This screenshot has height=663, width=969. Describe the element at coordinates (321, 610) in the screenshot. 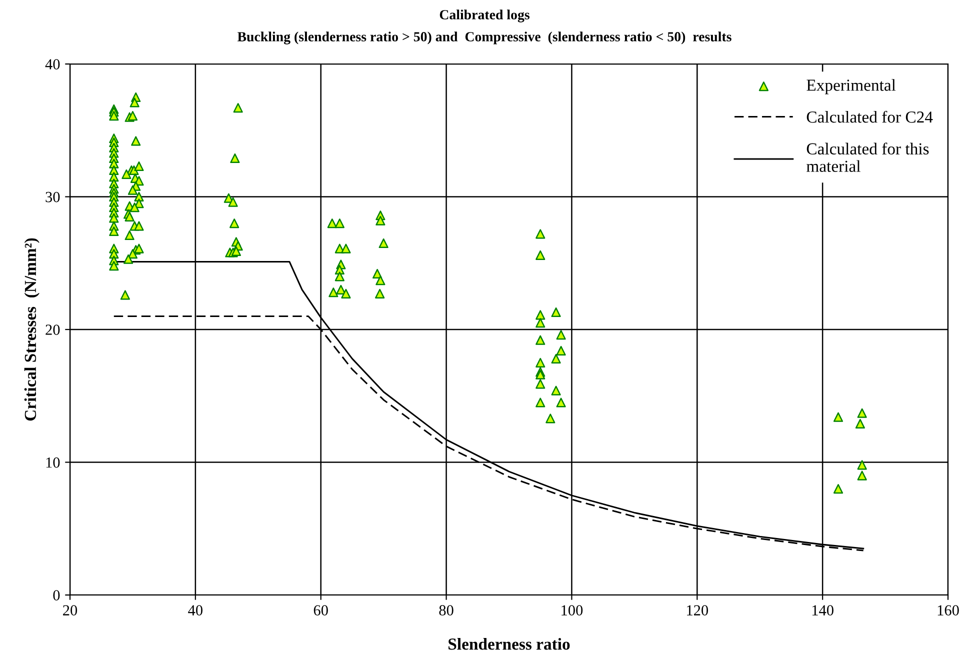

I see `x-tick-label: 60` at that location.